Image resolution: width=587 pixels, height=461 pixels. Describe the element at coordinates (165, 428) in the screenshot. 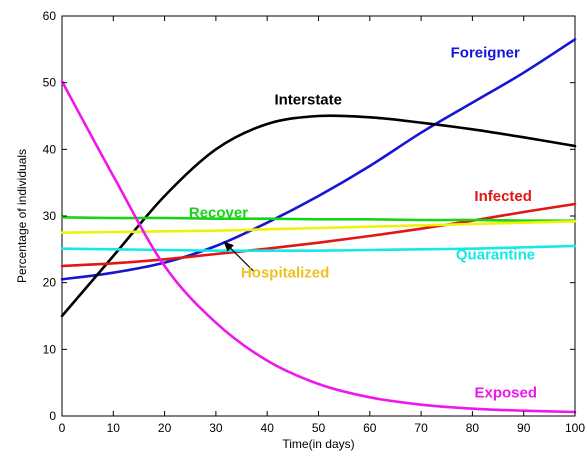

I see `x-tick-label: 20` at that location.